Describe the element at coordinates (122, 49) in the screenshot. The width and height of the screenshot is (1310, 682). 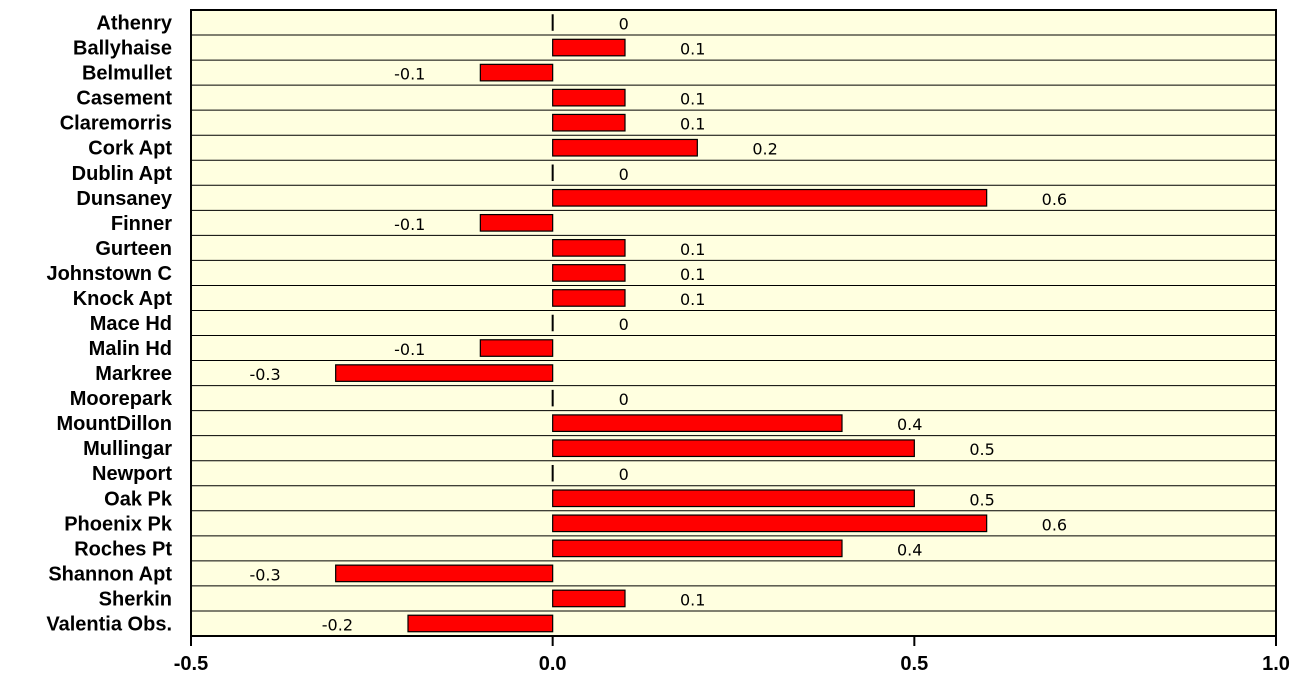
I see `category-label: Ballyhaise` at that location.